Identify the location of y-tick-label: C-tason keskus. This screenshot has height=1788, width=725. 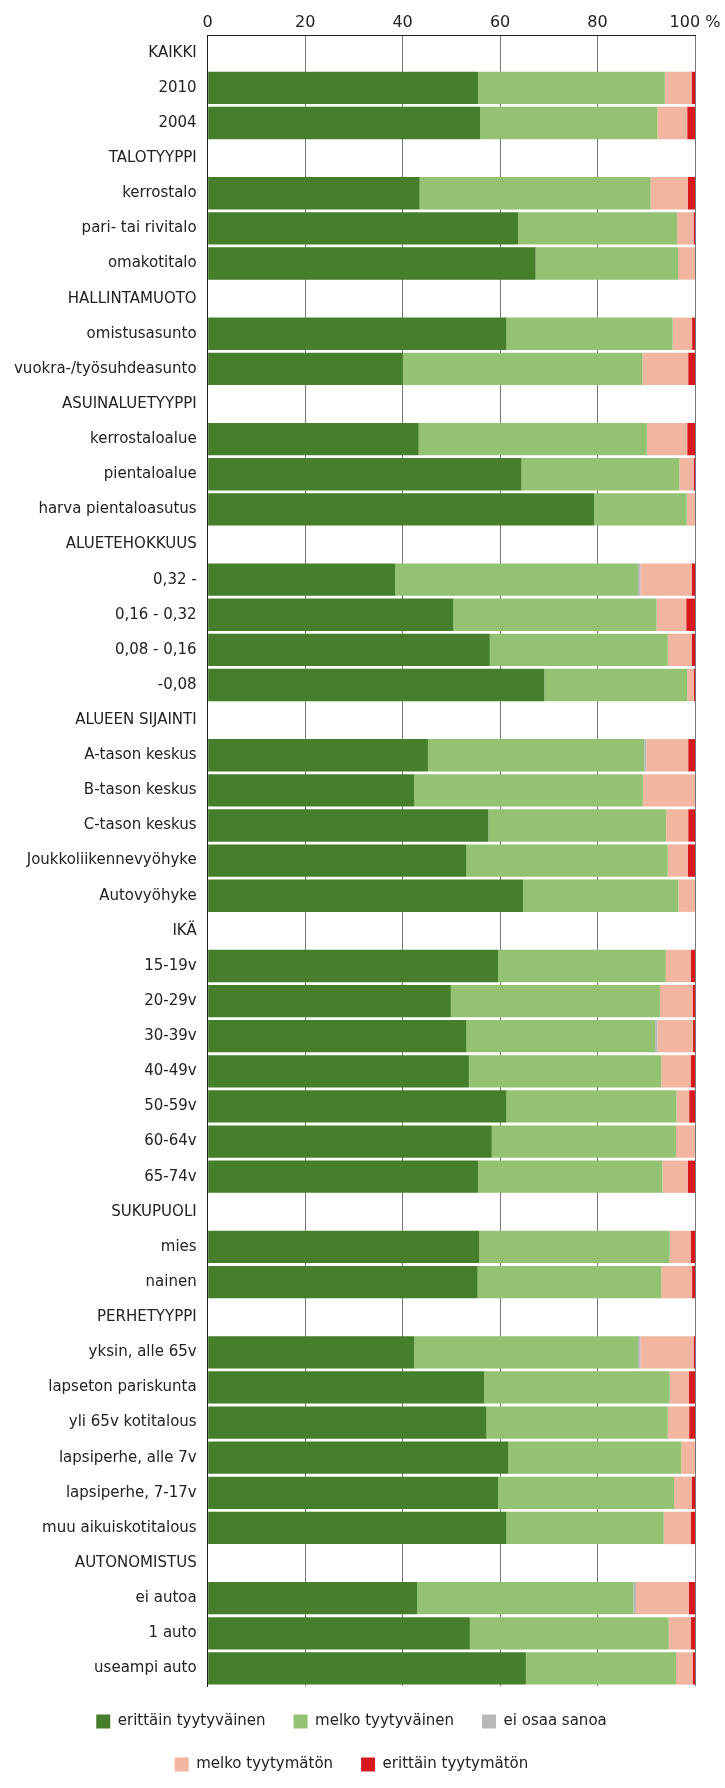
(140, 824).